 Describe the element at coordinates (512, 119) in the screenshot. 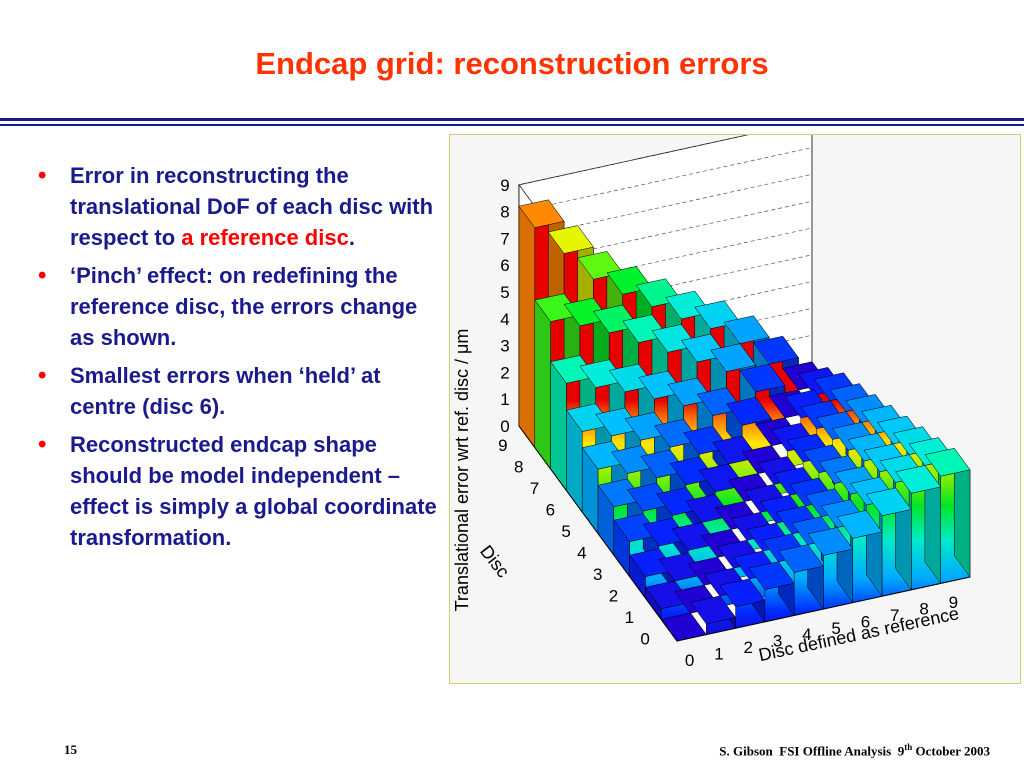

I see `title-divider` at that location.